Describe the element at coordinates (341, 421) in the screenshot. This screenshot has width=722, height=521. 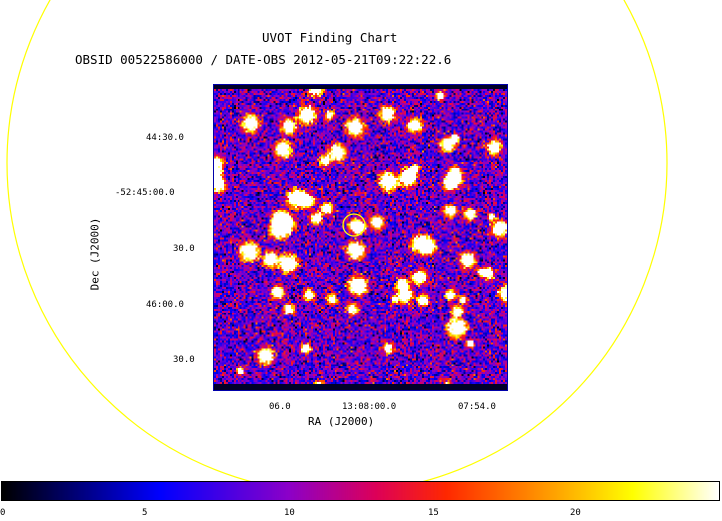
I see `x-axis-label: RA (J2000)` at that location.